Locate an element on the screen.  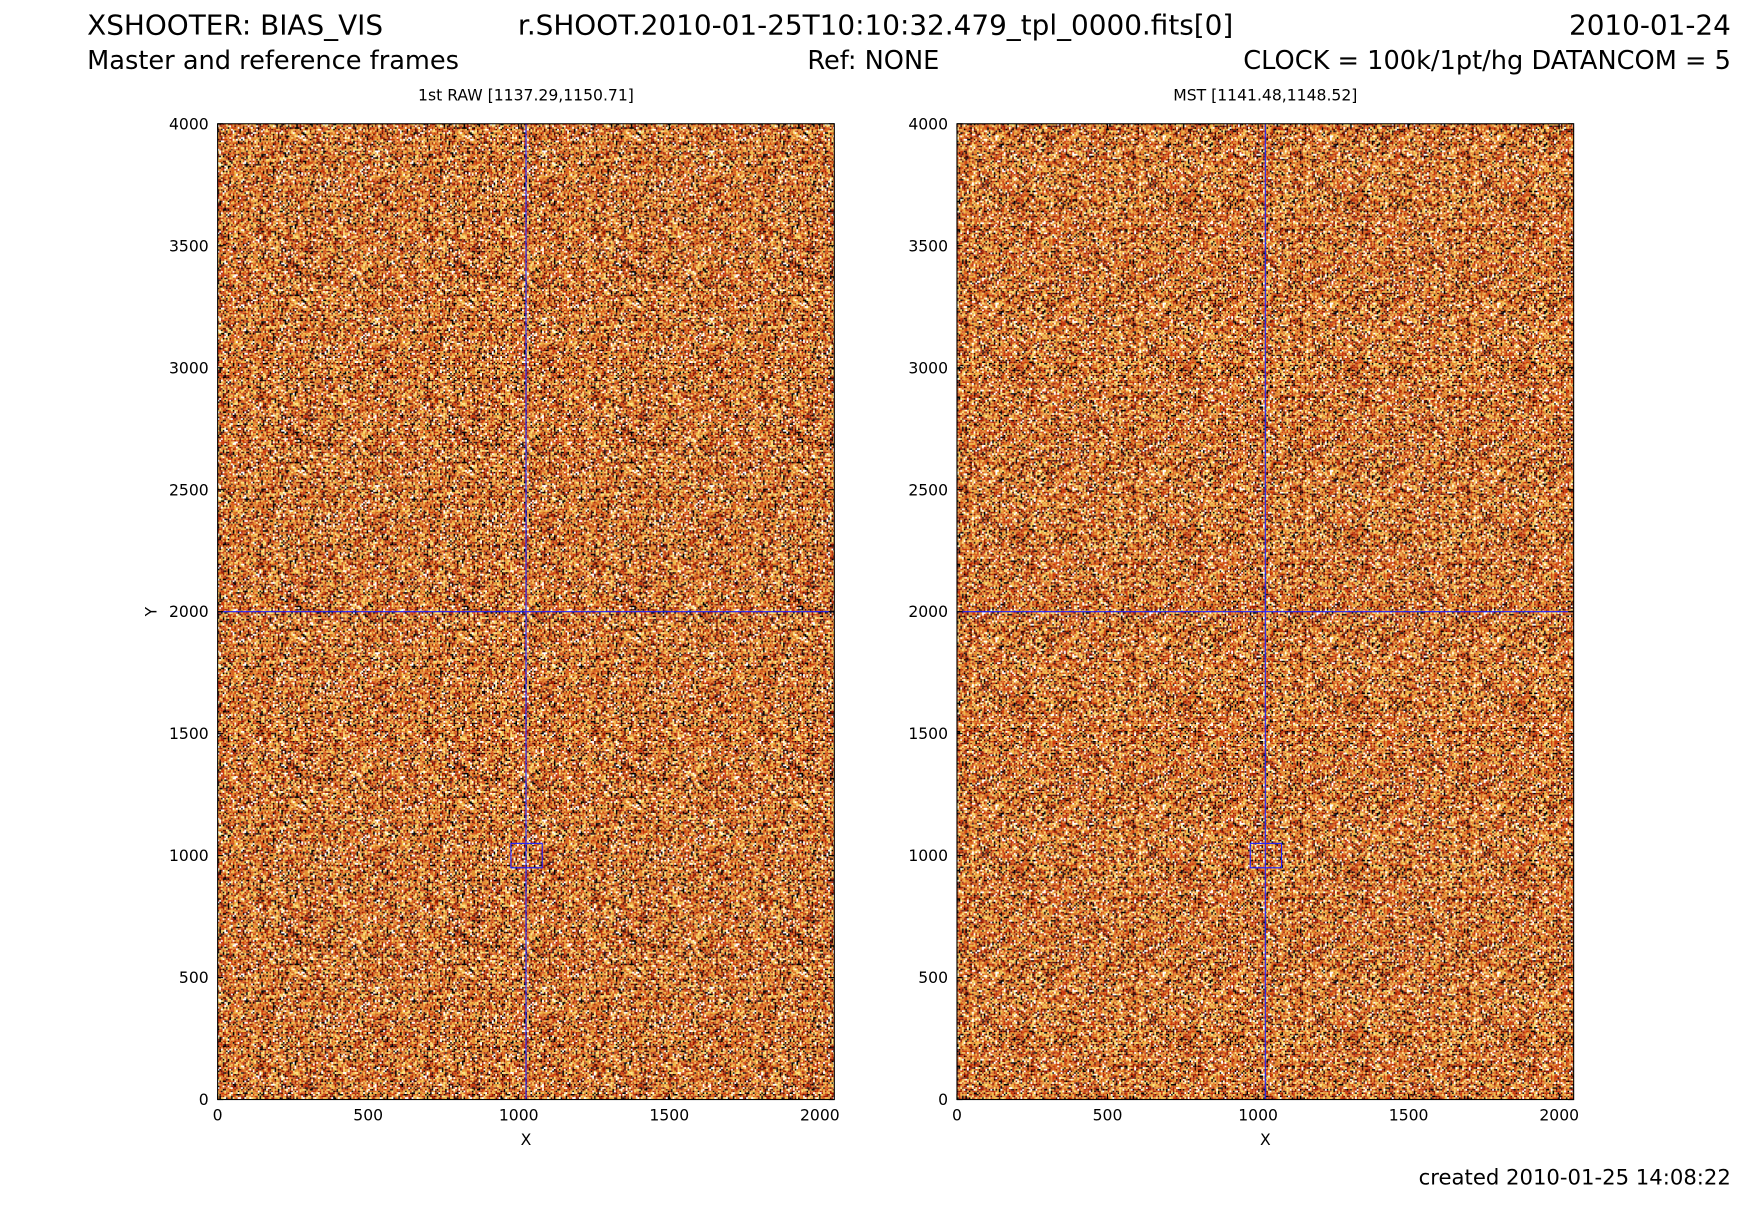
clock: CLOCK = 100k/1pt/hg DATANCOM = 5 is located at coordinates (1487, 61).